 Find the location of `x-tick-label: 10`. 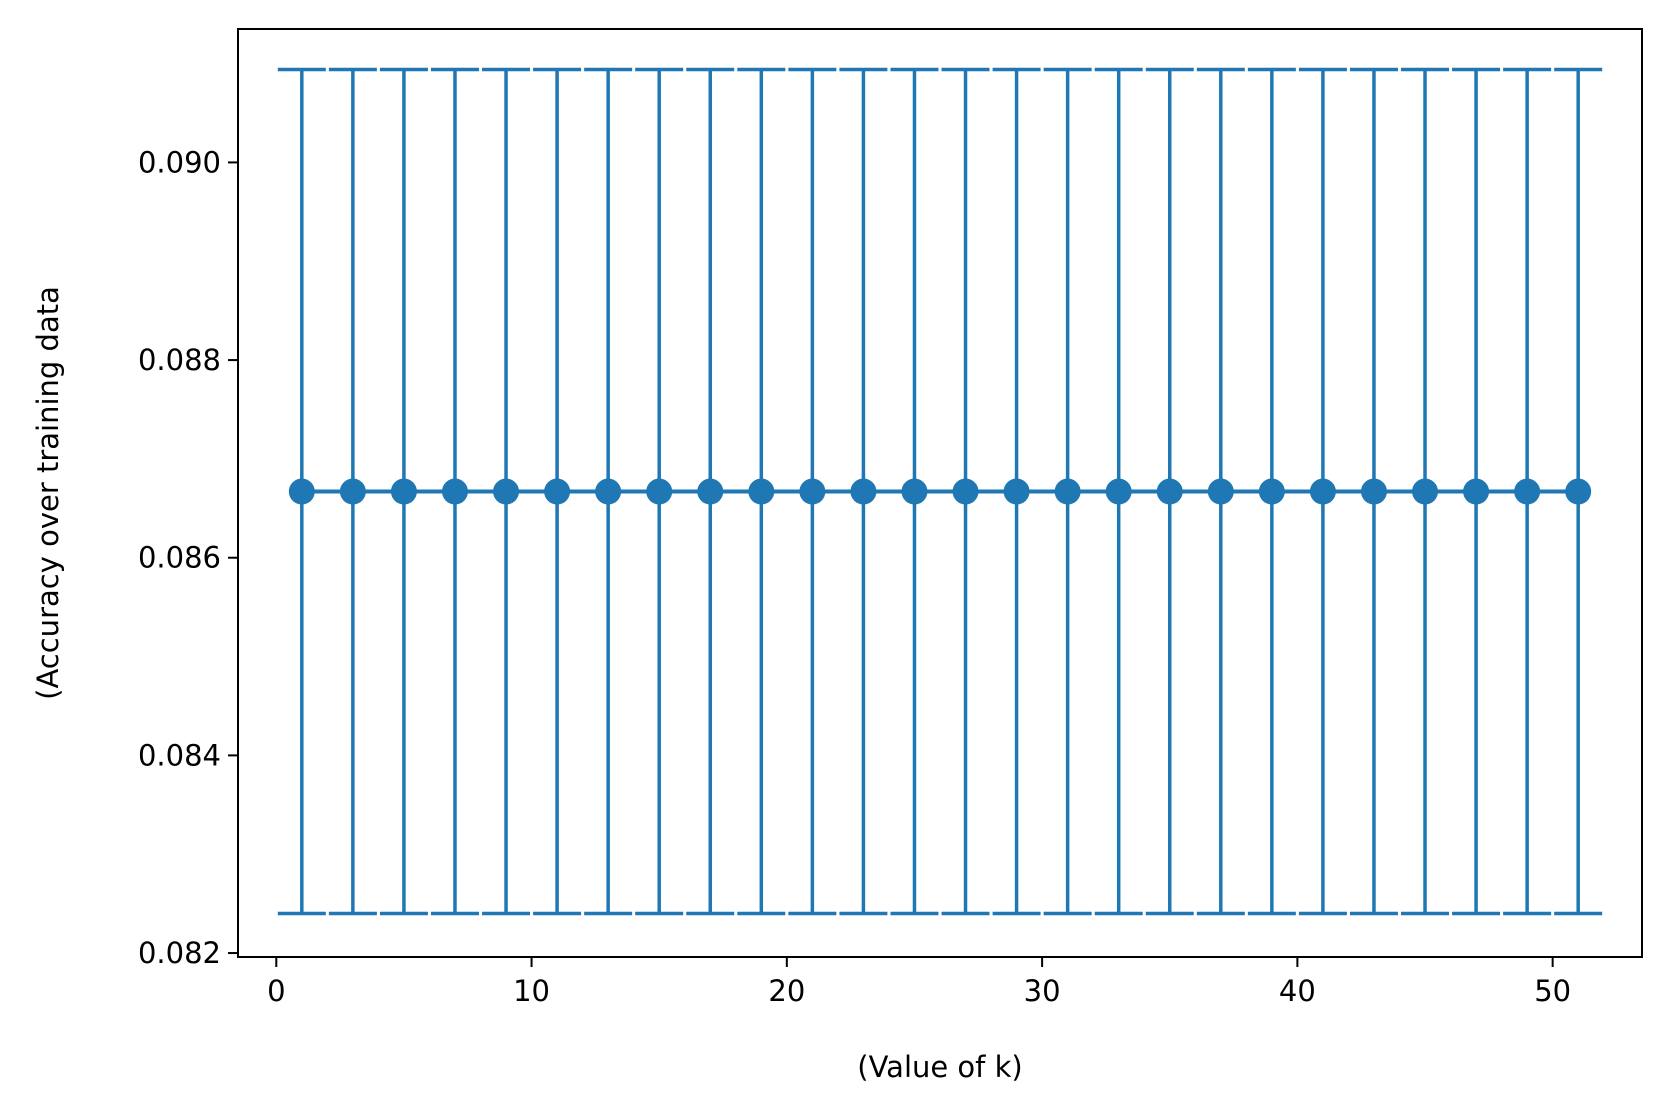

x-tick-label: 10 is located at coordinates (531, 991).